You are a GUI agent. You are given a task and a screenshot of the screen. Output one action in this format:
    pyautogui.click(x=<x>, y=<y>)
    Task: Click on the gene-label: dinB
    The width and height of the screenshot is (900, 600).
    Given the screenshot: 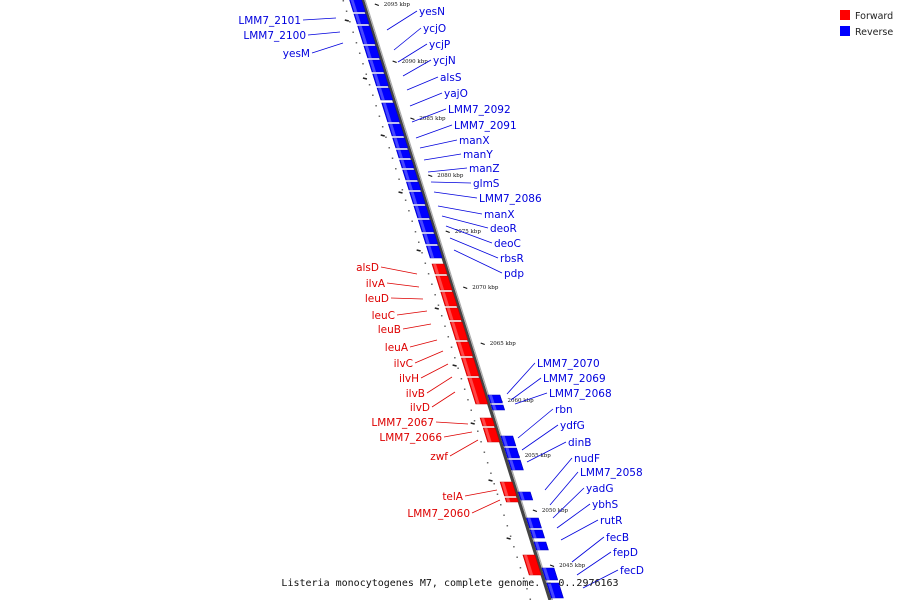 What is the action you would take?
    pyautogui.click(x=579, y=443)
    